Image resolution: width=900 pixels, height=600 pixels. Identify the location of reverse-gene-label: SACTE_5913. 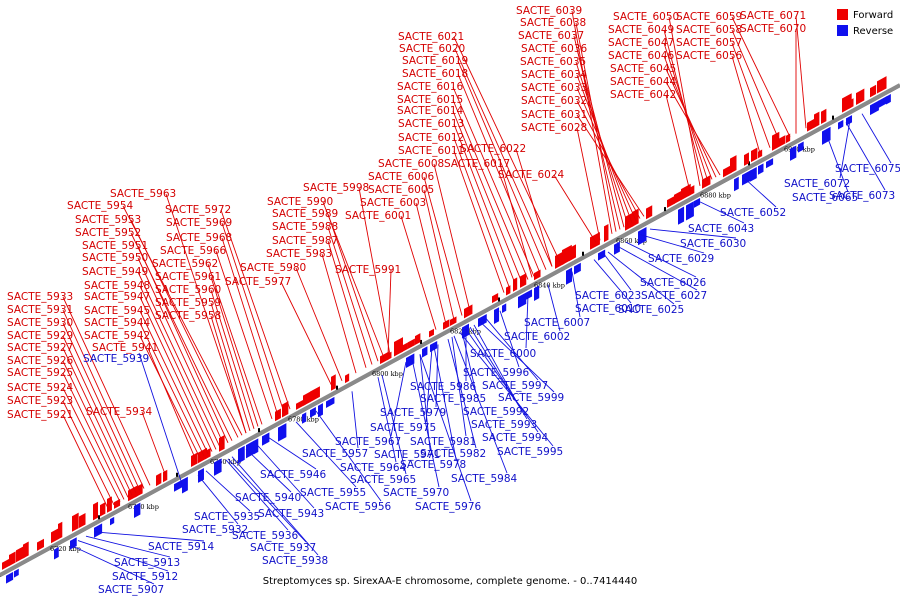
(147, 563).